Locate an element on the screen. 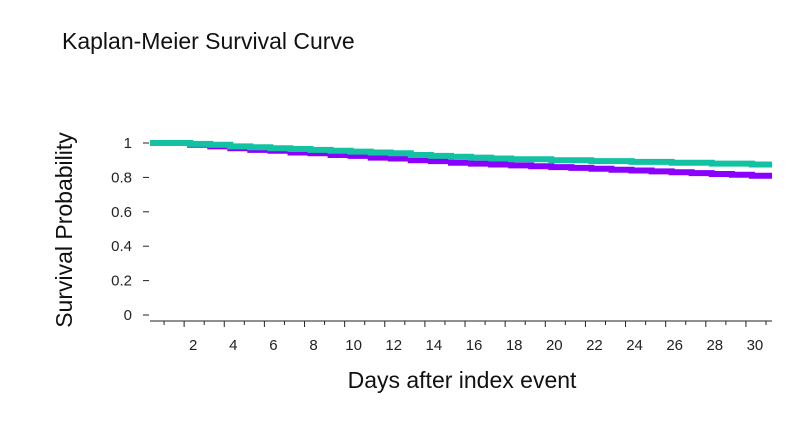  x-tick-label: 2 is located at coordinates (193, 345).